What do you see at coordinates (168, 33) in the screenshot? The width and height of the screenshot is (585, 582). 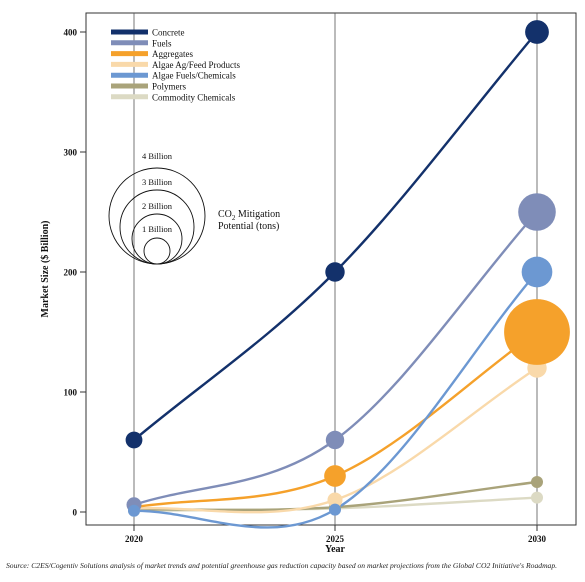 I see `legend-label: Concrete` at bounding box center [168, 33].